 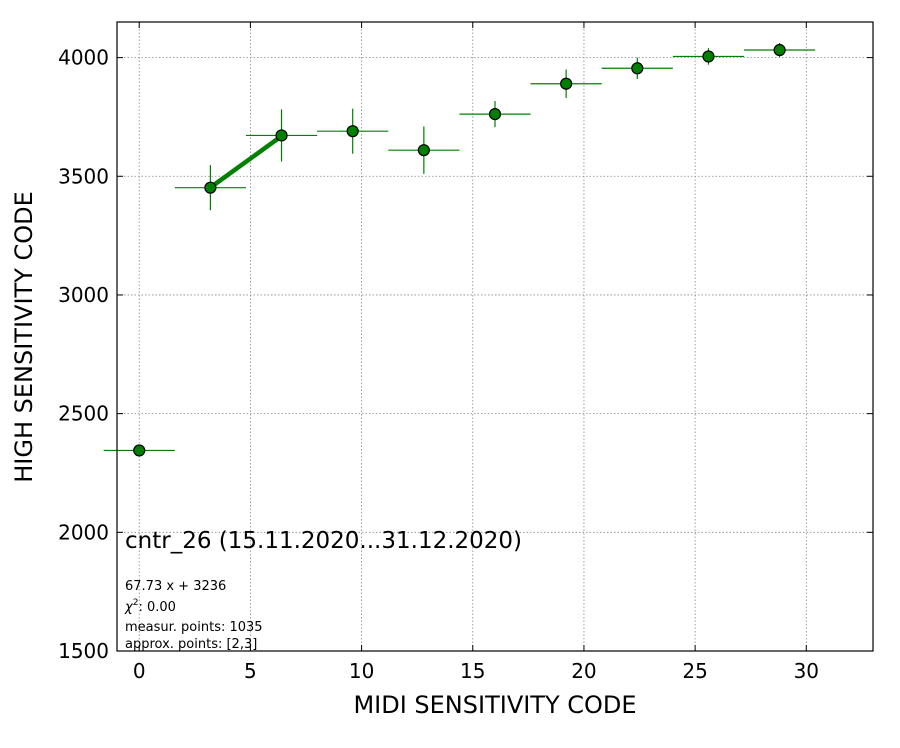 What do you see at coordinates (175, 586) in the screenshot?
I see `fit-equation: 67.73 x + 3236` at bounding box center [175, 586].